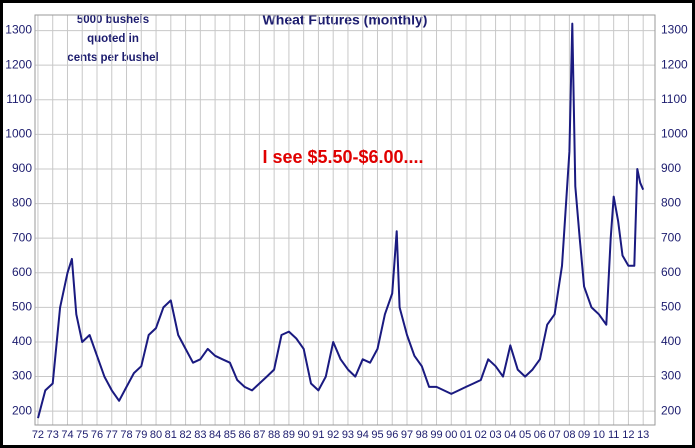  I want to click on y-tick-label: 900, so click(22, 168).